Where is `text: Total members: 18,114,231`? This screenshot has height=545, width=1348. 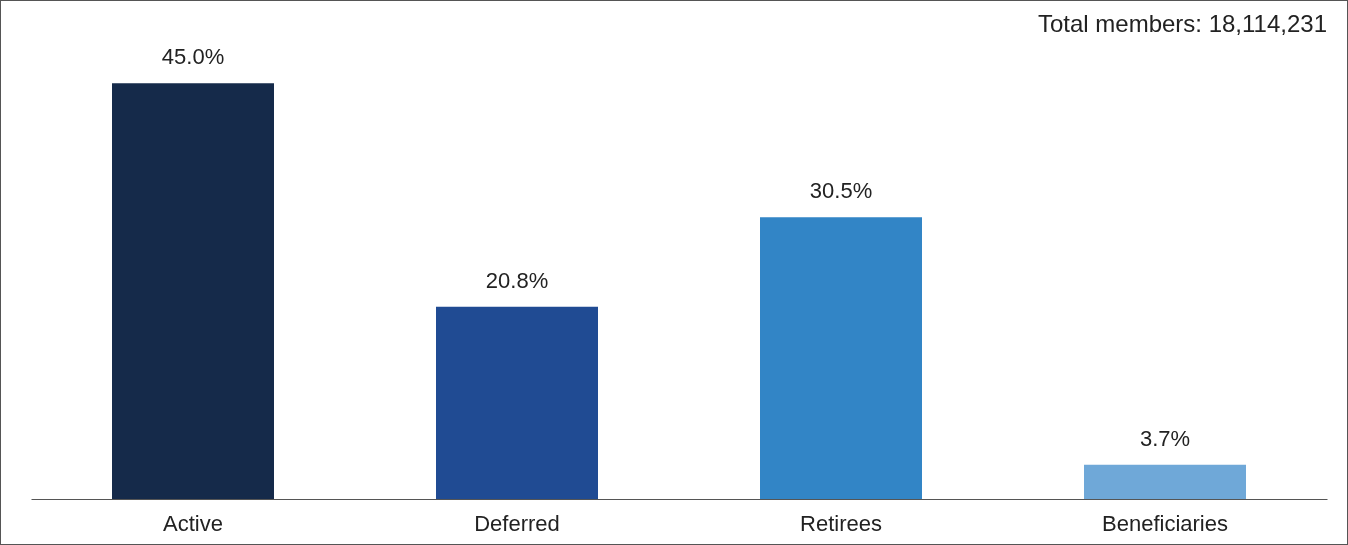
text: Total members: 18,114,231 is located at coordinates (1182, 23).